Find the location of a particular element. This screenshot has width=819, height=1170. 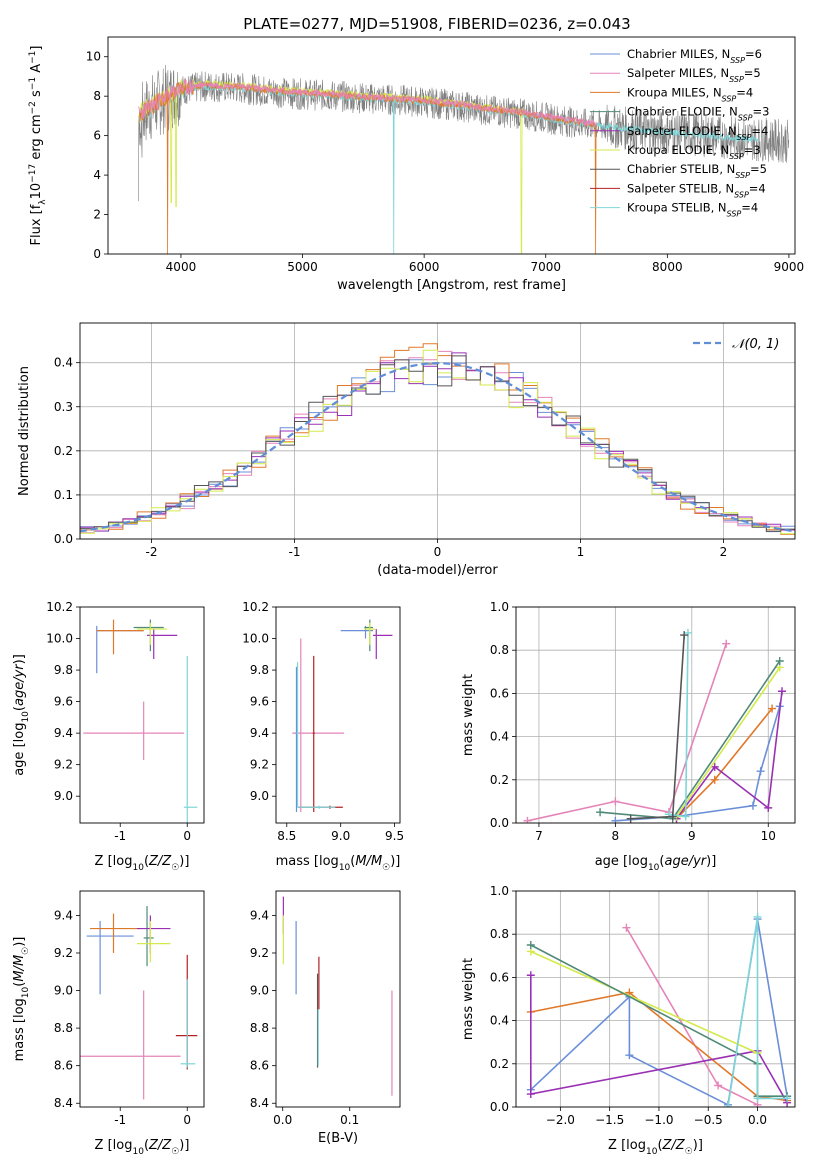

x-axis-label: Z [log10(Z/Z☉)] is located at coordinates (655, 1147).